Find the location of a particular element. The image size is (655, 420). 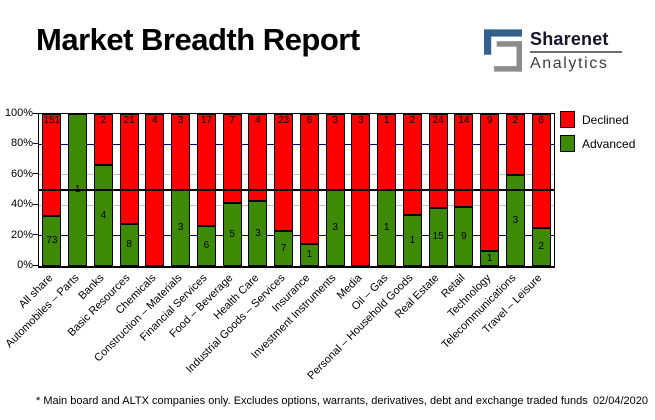

sharenet-logo-icon is located at coordinates (503, 50).